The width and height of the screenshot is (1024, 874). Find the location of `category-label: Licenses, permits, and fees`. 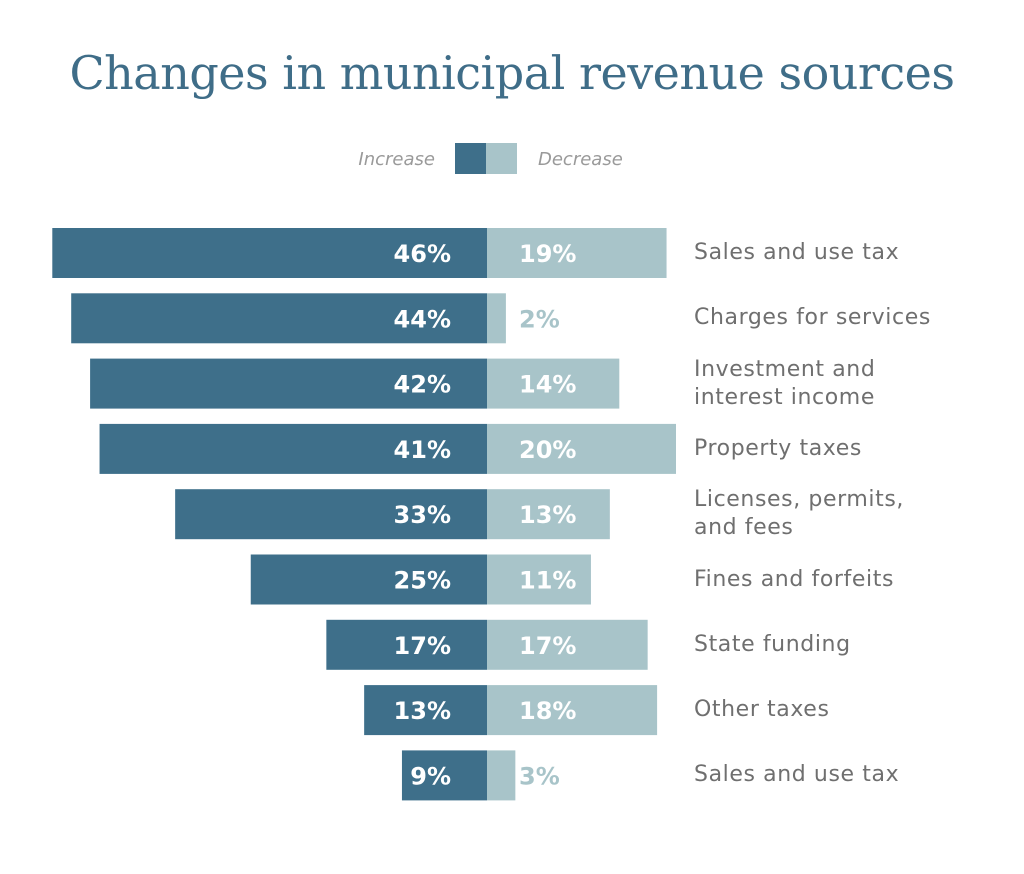

category-label: Licenses, permits, and fees is located at coordinates (799, 514).